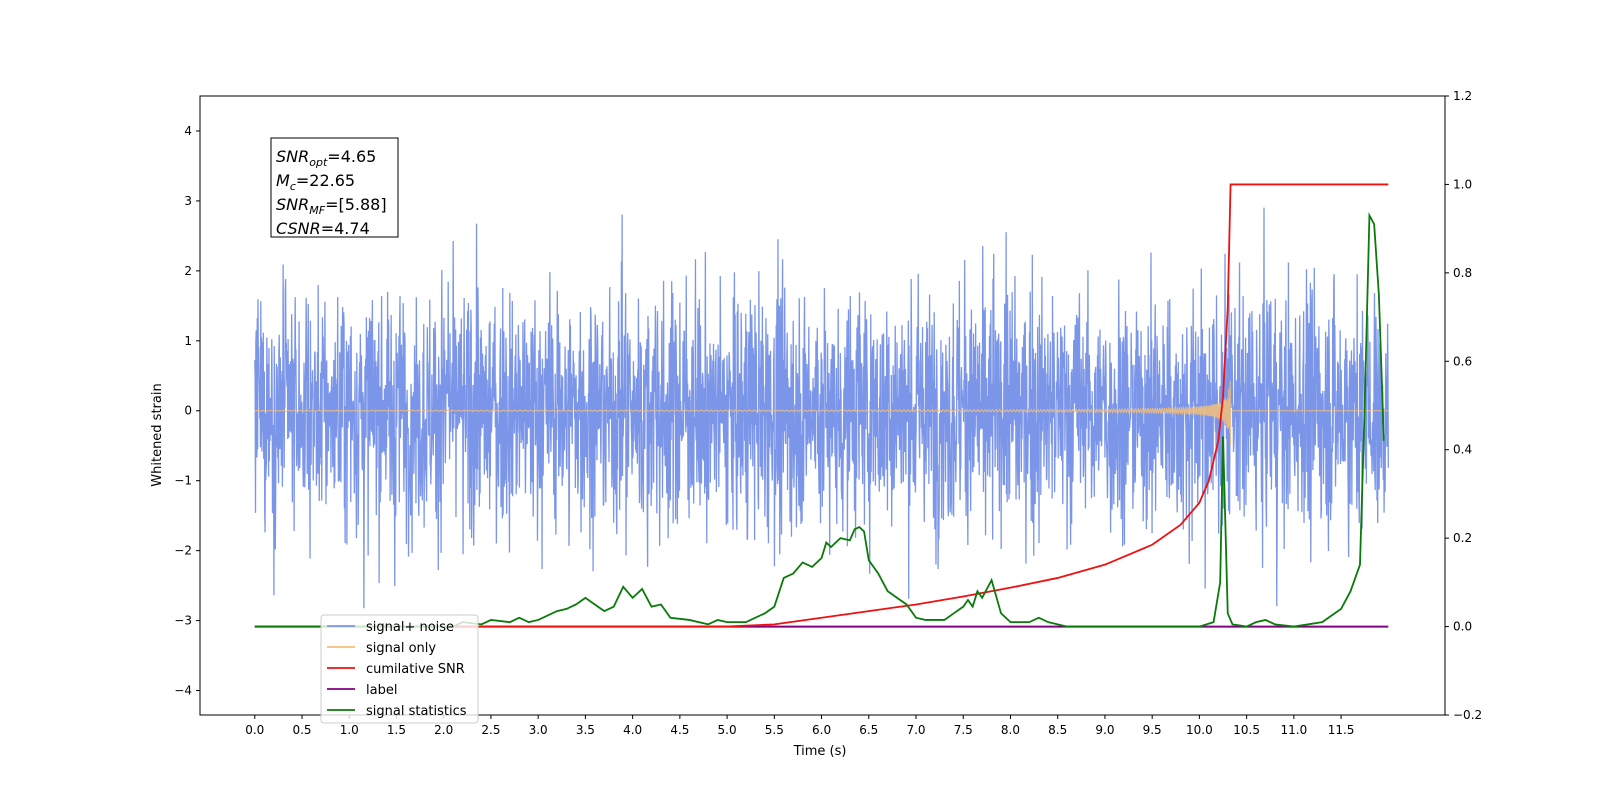 This screenshot has width=1600, height=800. What do you see at coordinates (1341, 730) in the screenshot?
I see `x-tick-label: 11.5` at bounding box center [1341, 730].